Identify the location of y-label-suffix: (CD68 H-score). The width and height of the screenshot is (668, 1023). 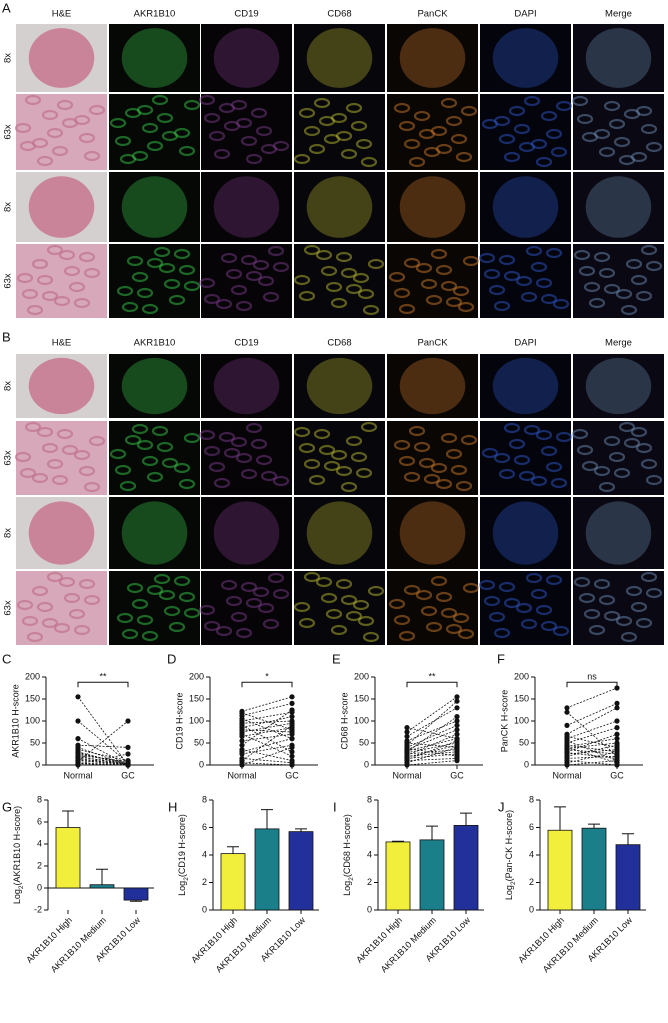
(347, 845).